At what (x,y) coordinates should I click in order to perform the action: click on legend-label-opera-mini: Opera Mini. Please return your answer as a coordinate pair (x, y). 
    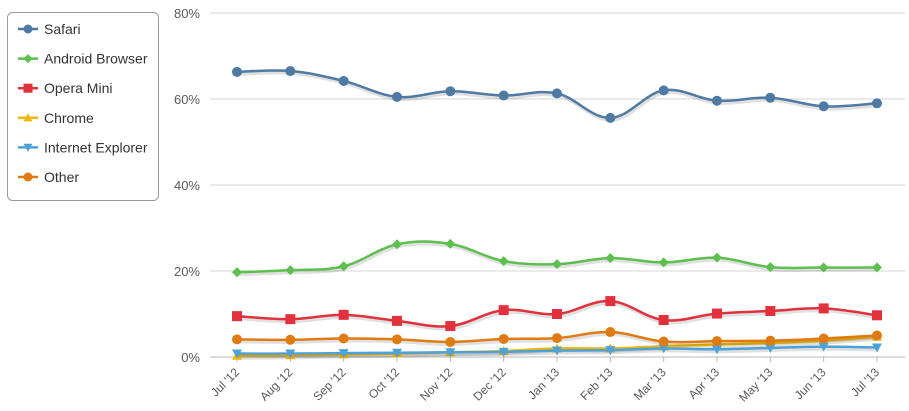
    Looking at the image, I should click on (78, 88).